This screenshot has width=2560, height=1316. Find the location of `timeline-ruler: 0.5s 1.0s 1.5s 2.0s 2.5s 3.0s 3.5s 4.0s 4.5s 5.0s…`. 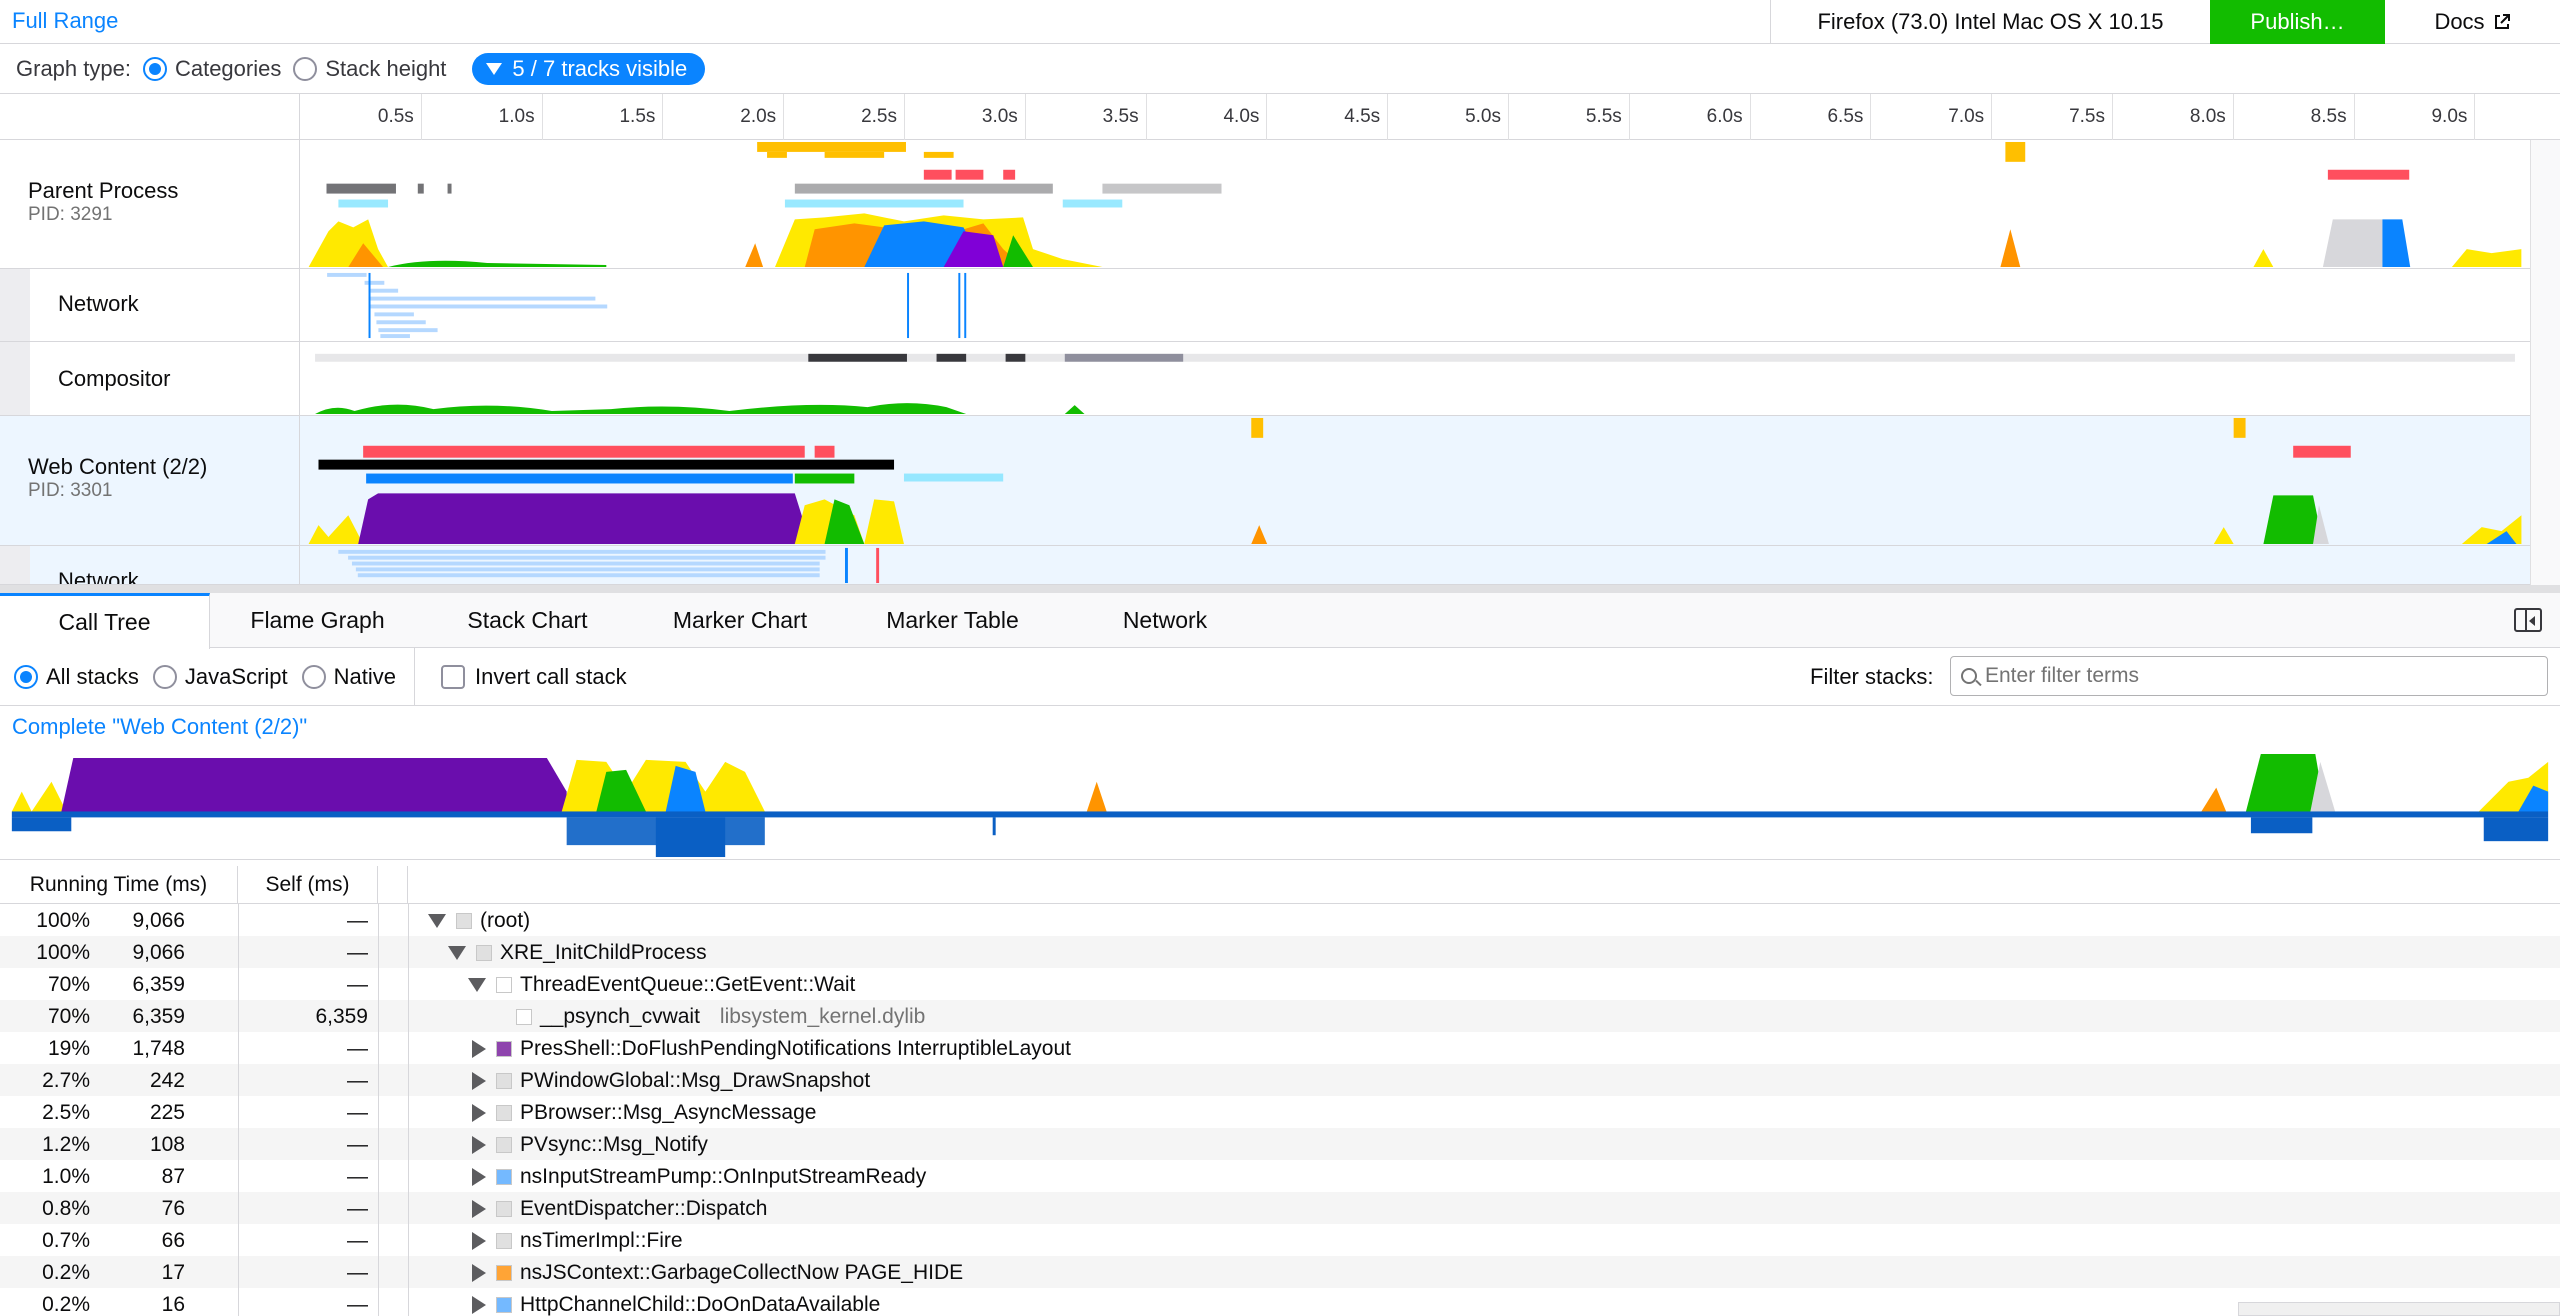

timeline-ruler: 0.5s 1.0s 1.5s 2.0s 2.5s 3.0s 3.5s 4.0s 4.5s 5.0s… is located at coordinates (1280, 117).